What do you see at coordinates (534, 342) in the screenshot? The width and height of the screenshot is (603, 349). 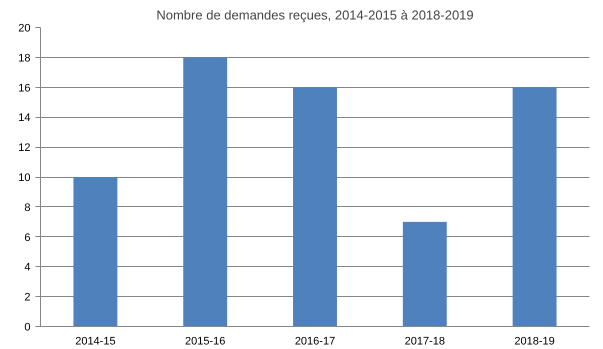 I see `x-tick-label: 2018-19` at bounding box center [534, 342].